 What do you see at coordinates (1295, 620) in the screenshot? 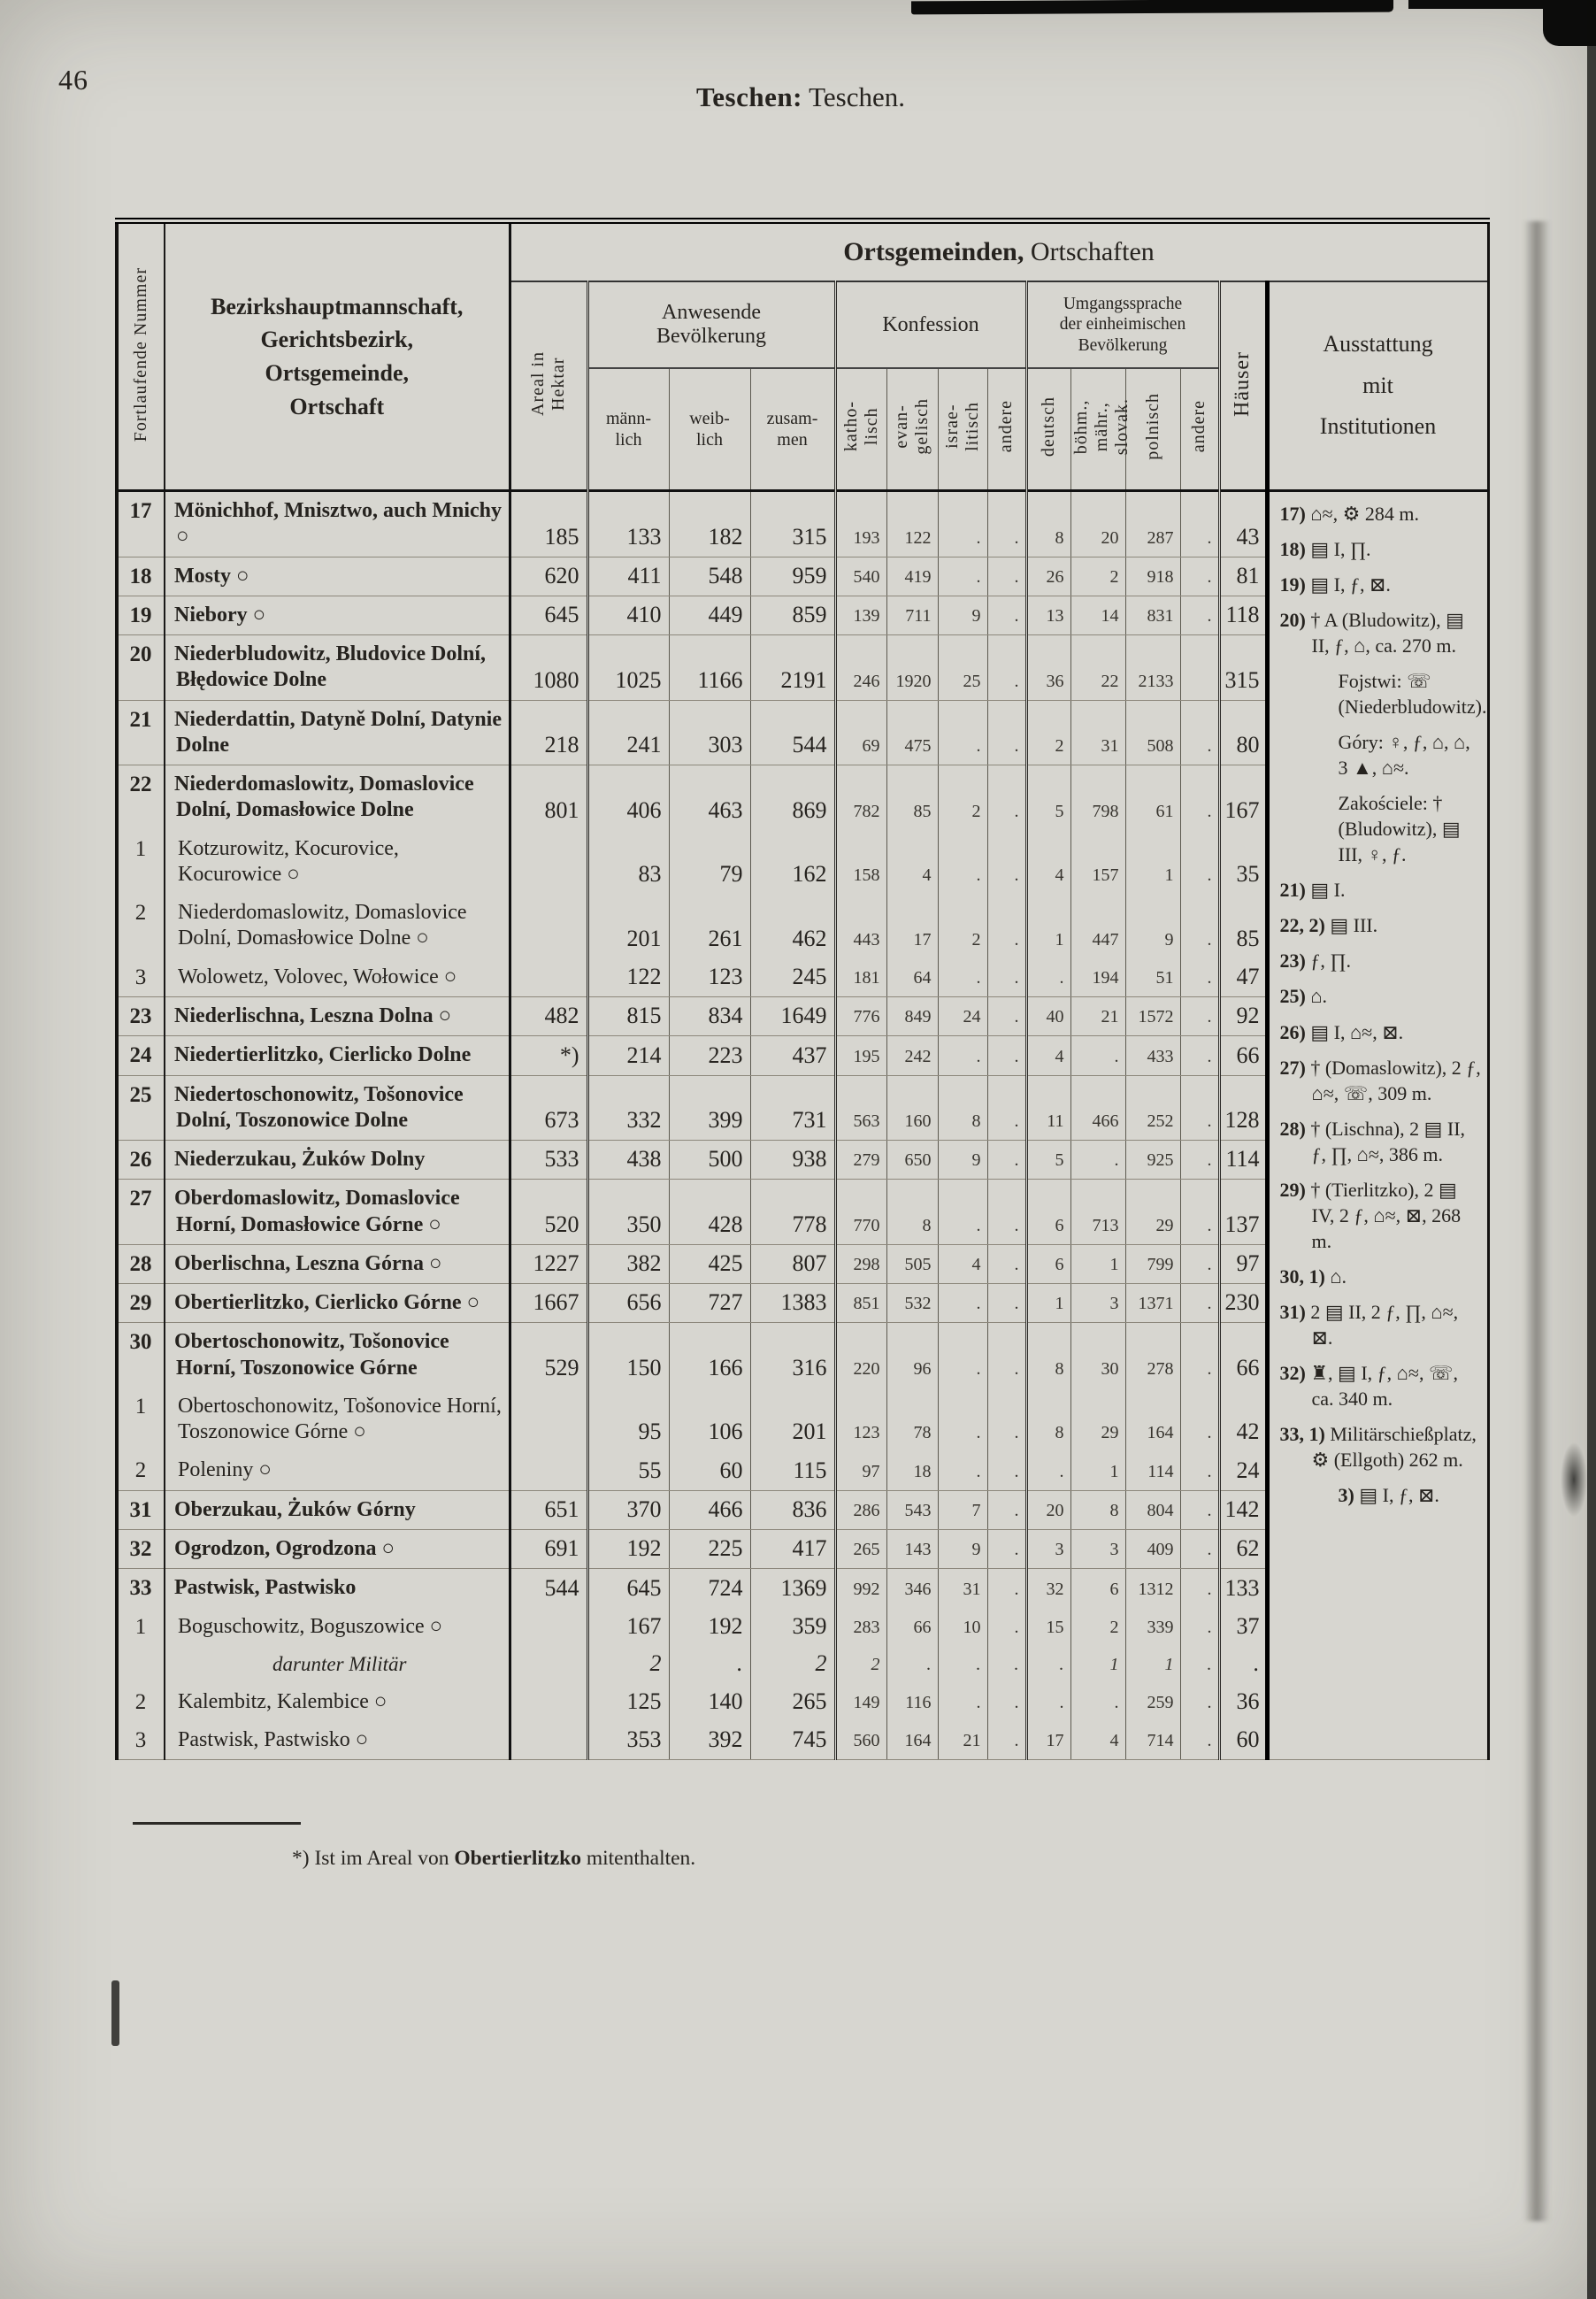
I see `note-number: 20)` at bounding box center [1295, 620].